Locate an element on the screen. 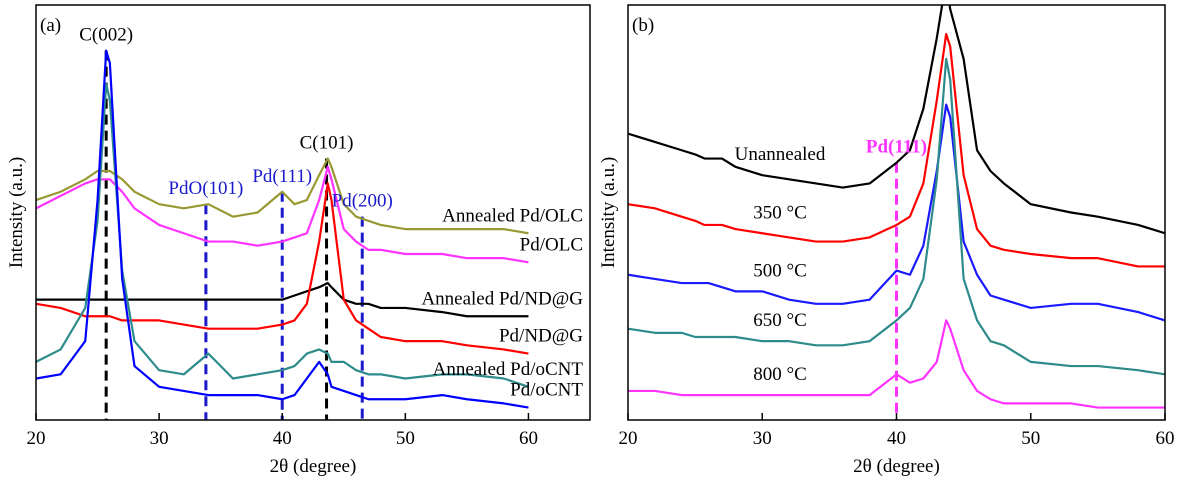 This screenshot has height=481, width=1181. series-label: Pd/ND@G is located at coordinates (541, 336).